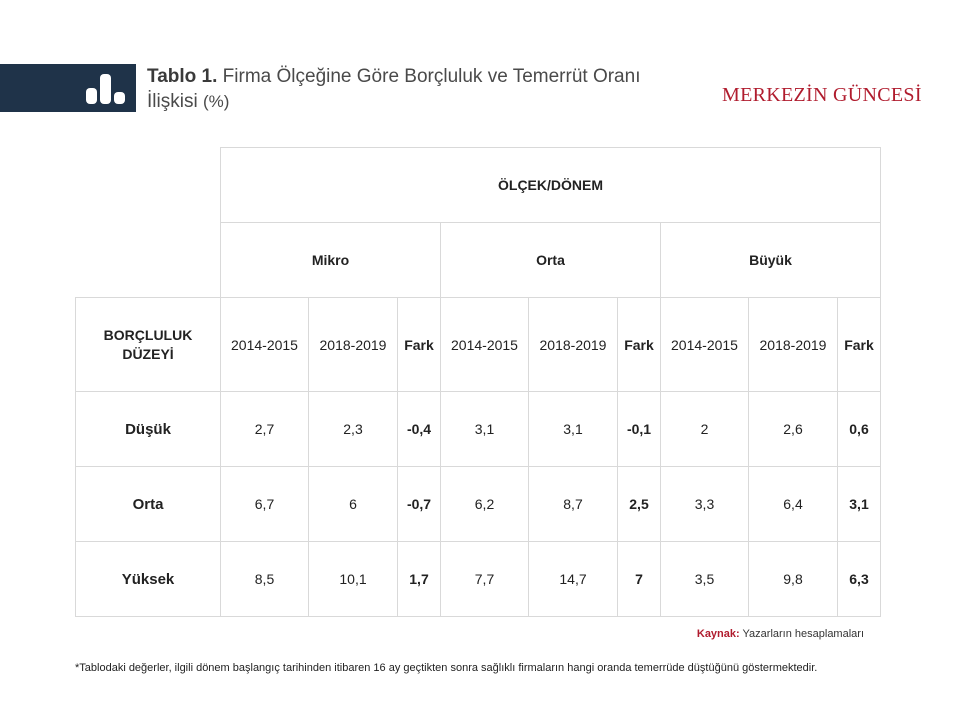  What do you see at coordinates (148, 222) in the screenshot?
I see `empty-corner-cell` at bounding box center [148, 222].